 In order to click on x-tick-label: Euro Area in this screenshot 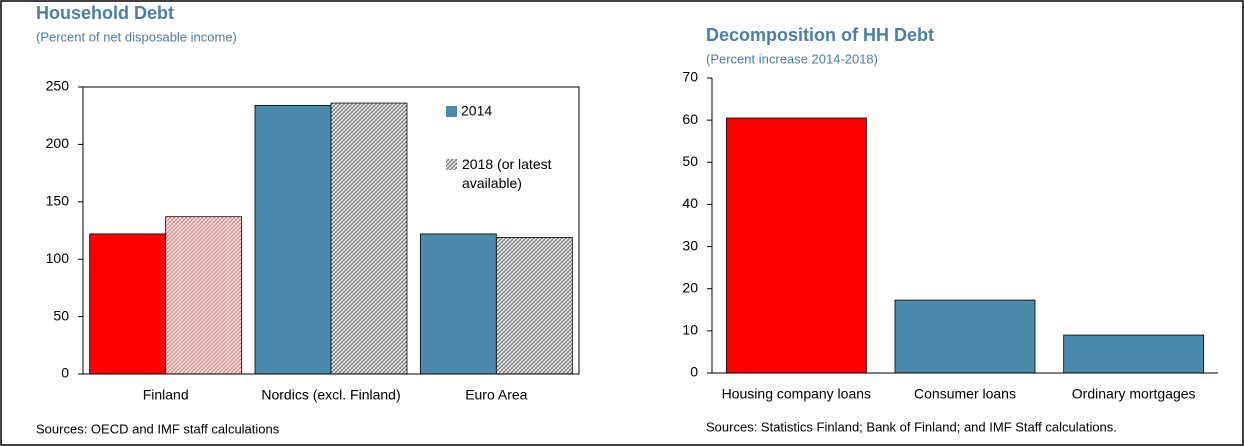, I will do `click(496, 395)`.